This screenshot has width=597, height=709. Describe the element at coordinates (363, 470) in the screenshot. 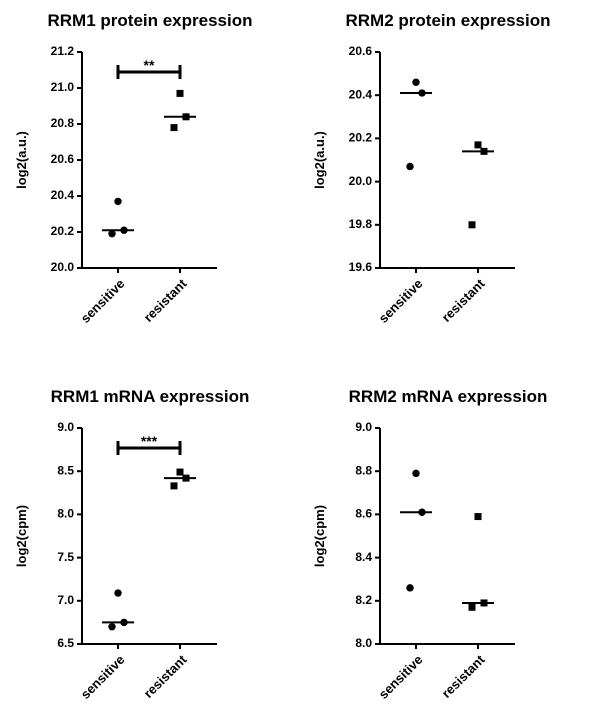

I see `y-tick-label: 8.8` at that location.